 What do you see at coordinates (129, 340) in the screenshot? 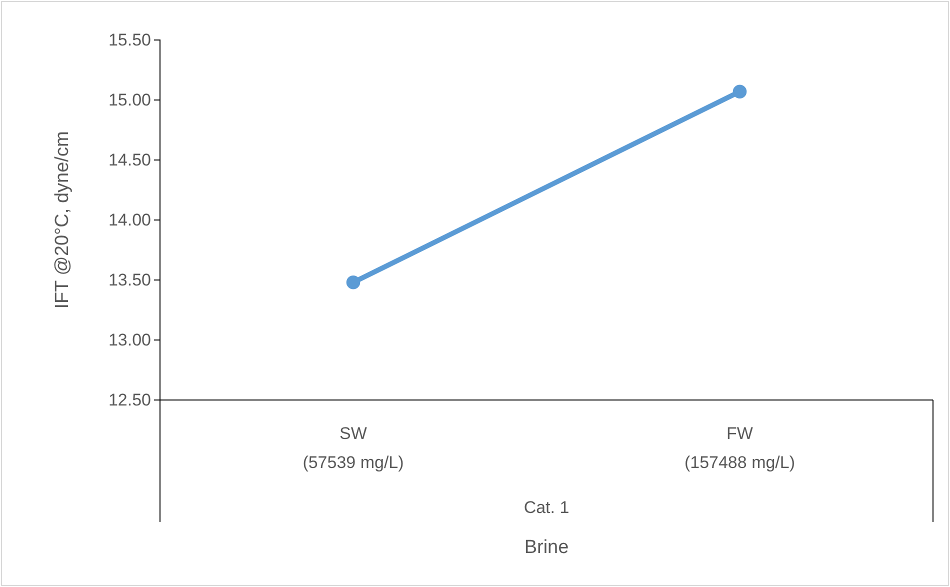
I see `y-tick-label: 13.00` at bounding box center [129, 340].